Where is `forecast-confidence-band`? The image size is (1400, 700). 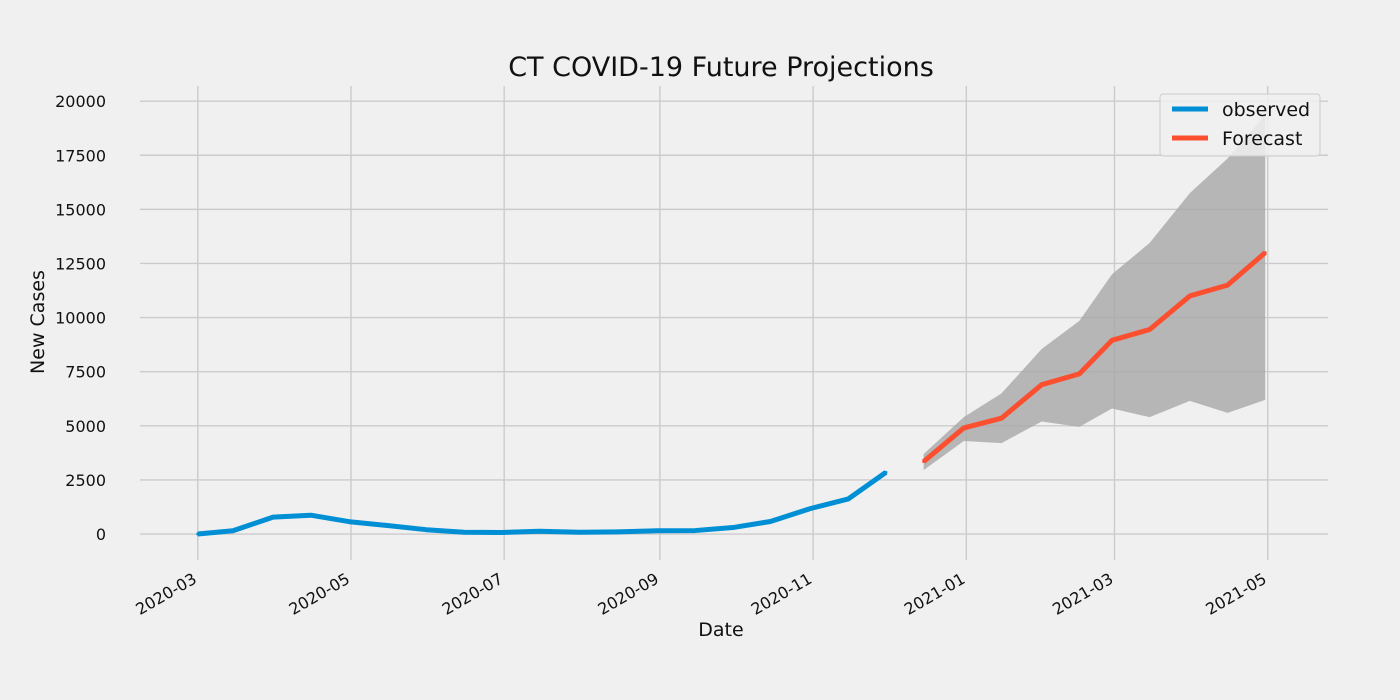
forecast-confidence-band is located at coordinates (1094, 293).